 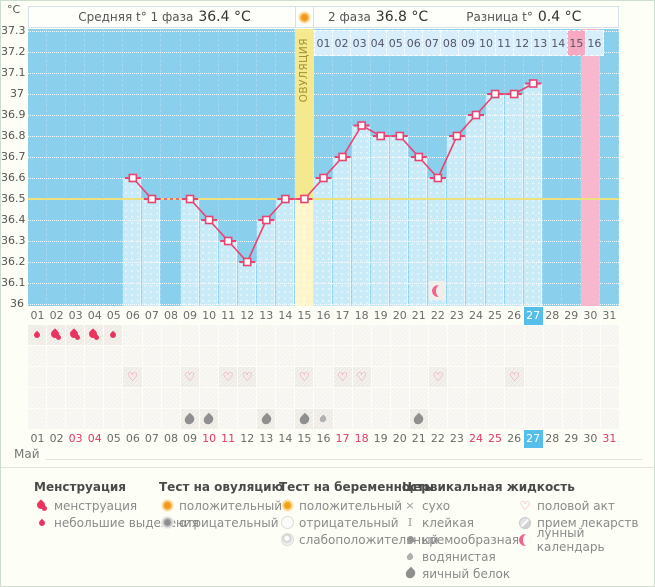 What do you see at coordinates (437, 315) in the screenshot?
I see `day-number: 22` at bounding box center [437, 315].